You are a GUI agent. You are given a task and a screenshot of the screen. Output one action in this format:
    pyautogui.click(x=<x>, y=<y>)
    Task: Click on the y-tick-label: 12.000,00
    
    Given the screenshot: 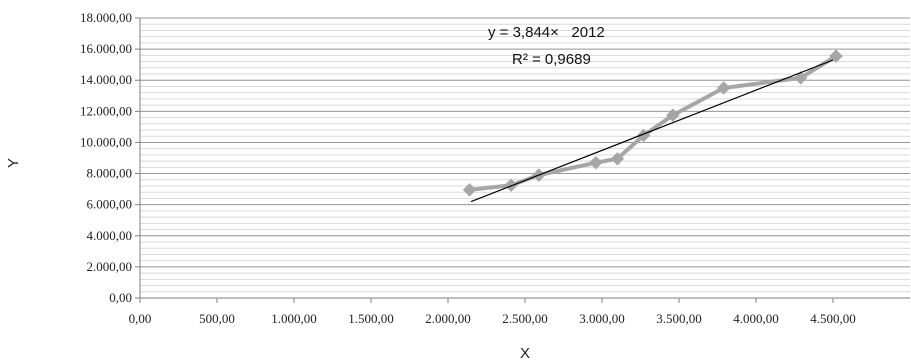 What is the action you would take?
    pyautogui.click(x=106, y=110)
    